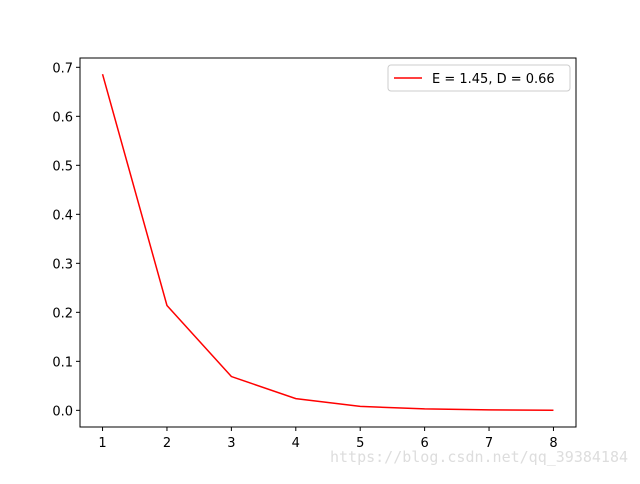 The height and width of the screenshot is (484, 640). Describe the element at coordinates (62, 264) in the screenshot. I see `y-tick-label: 0.3` at that location.